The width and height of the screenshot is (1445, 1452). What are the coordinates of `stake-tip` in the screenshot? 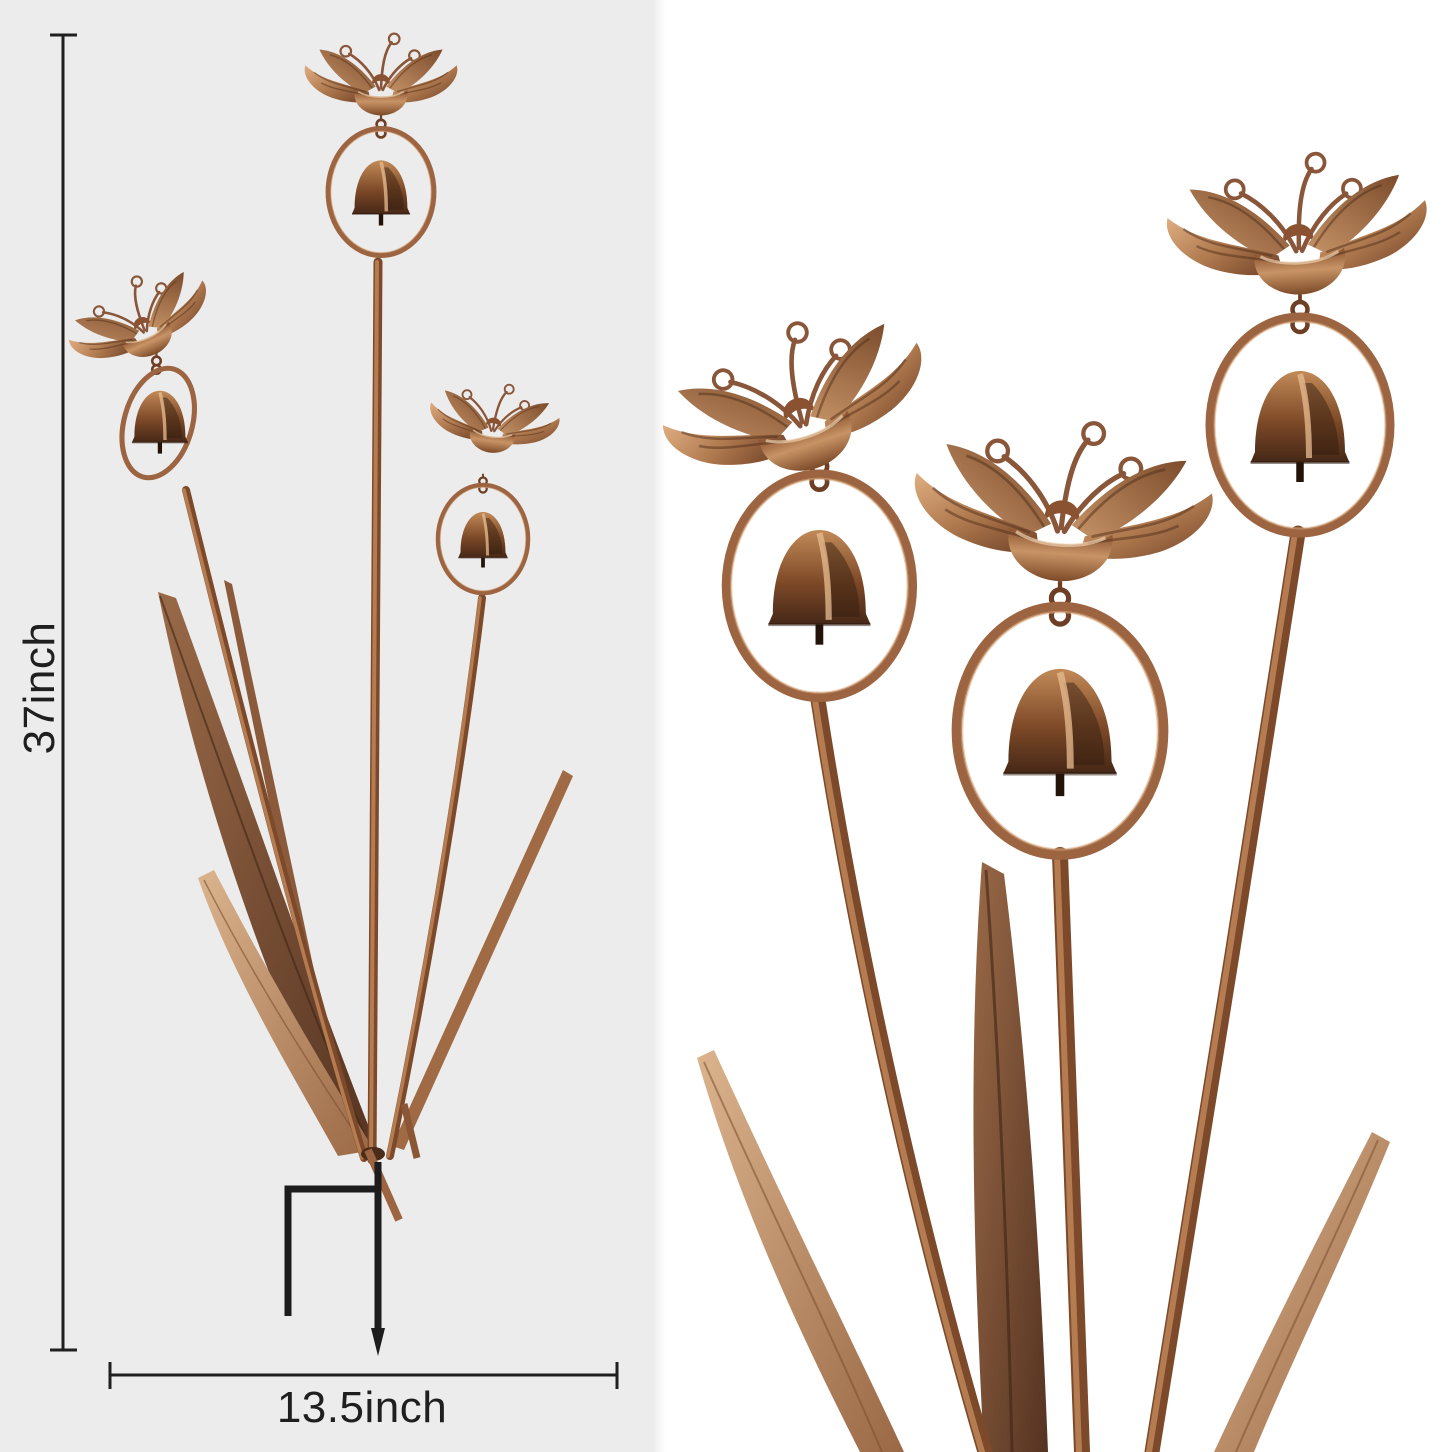 It's located at (378, 1342).